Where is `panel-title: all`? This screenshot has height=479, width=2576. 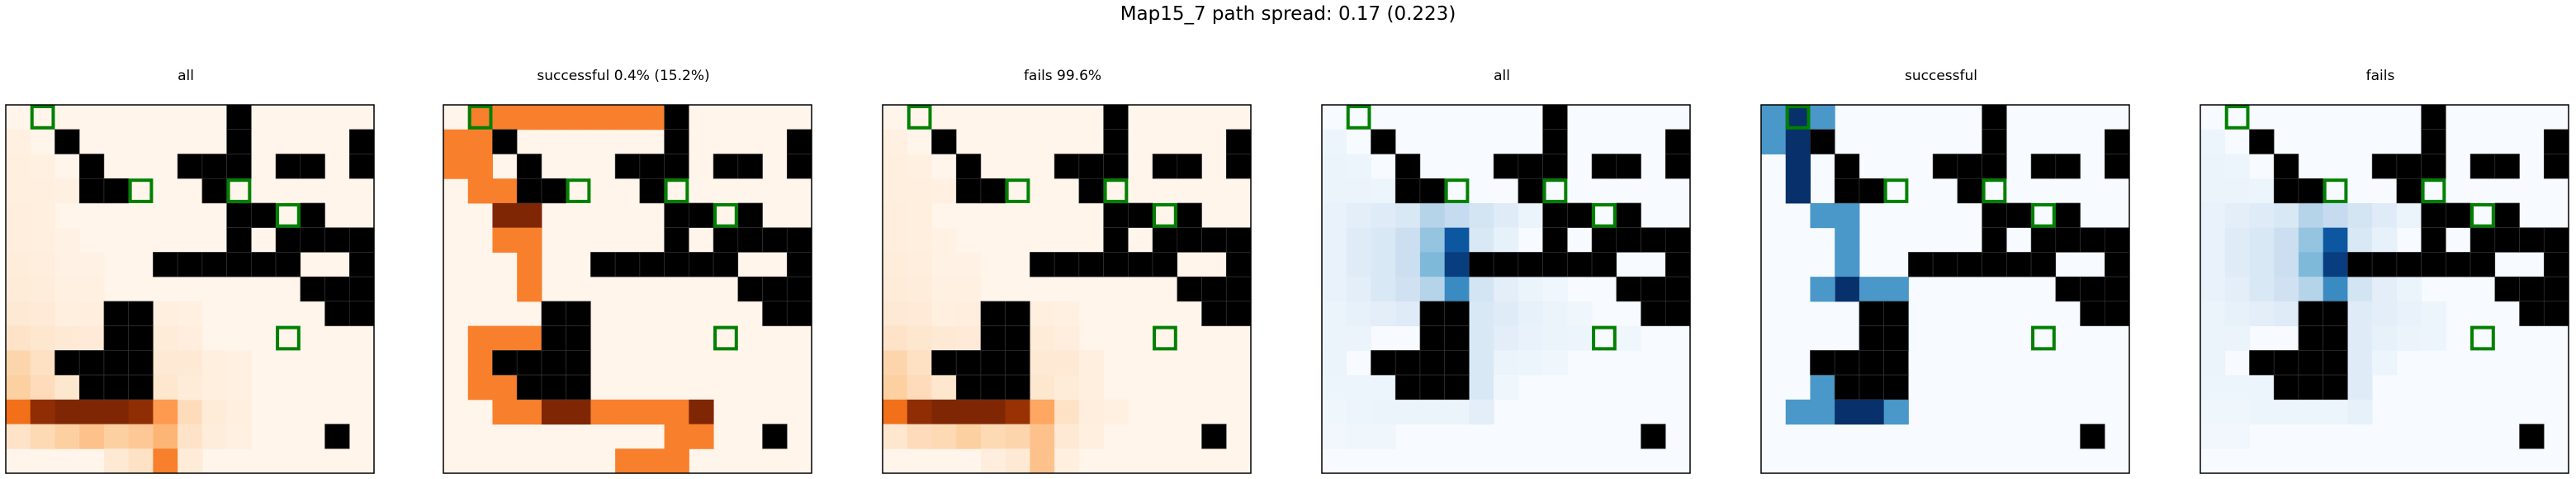 panel-title: all is located at coordinates (1502, 76).